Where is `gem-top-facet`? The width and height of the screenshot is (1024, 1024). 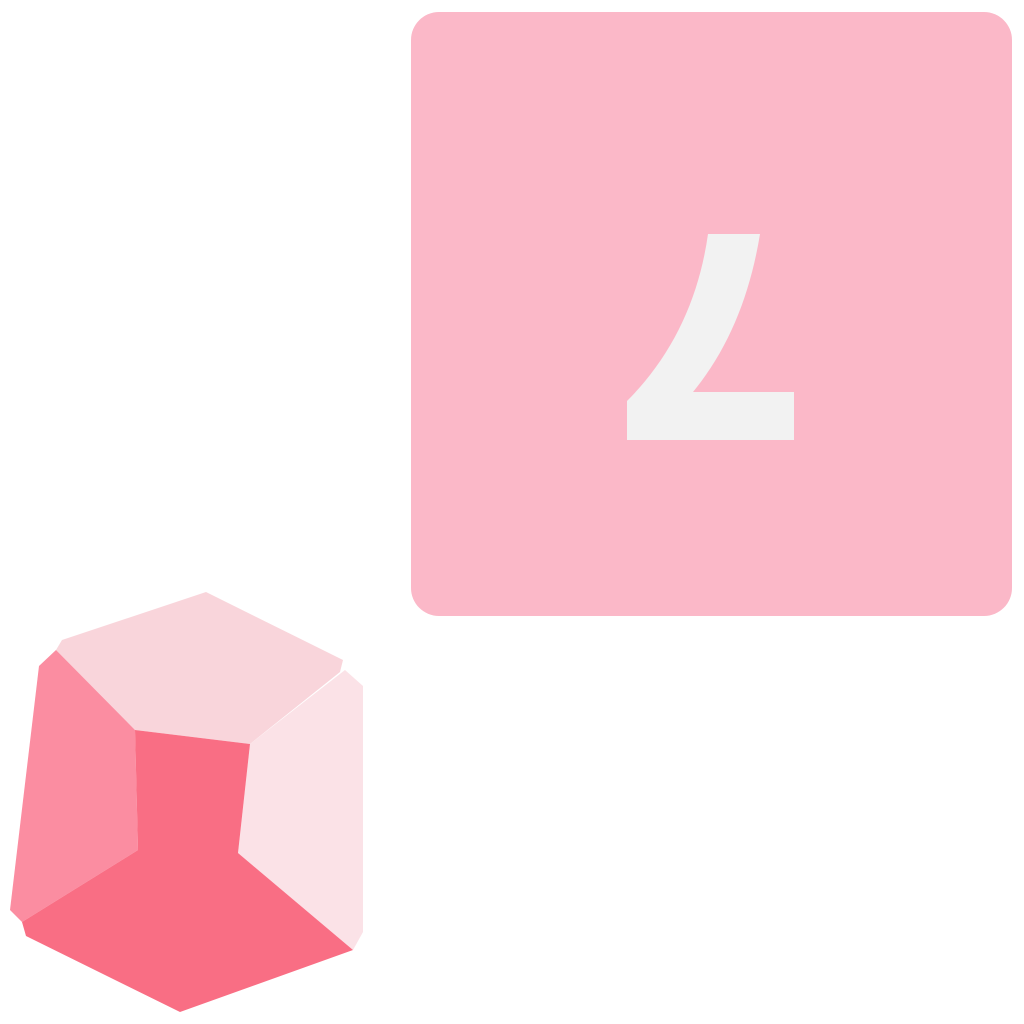
gem-top-facet is located at coordinates (199, 668).